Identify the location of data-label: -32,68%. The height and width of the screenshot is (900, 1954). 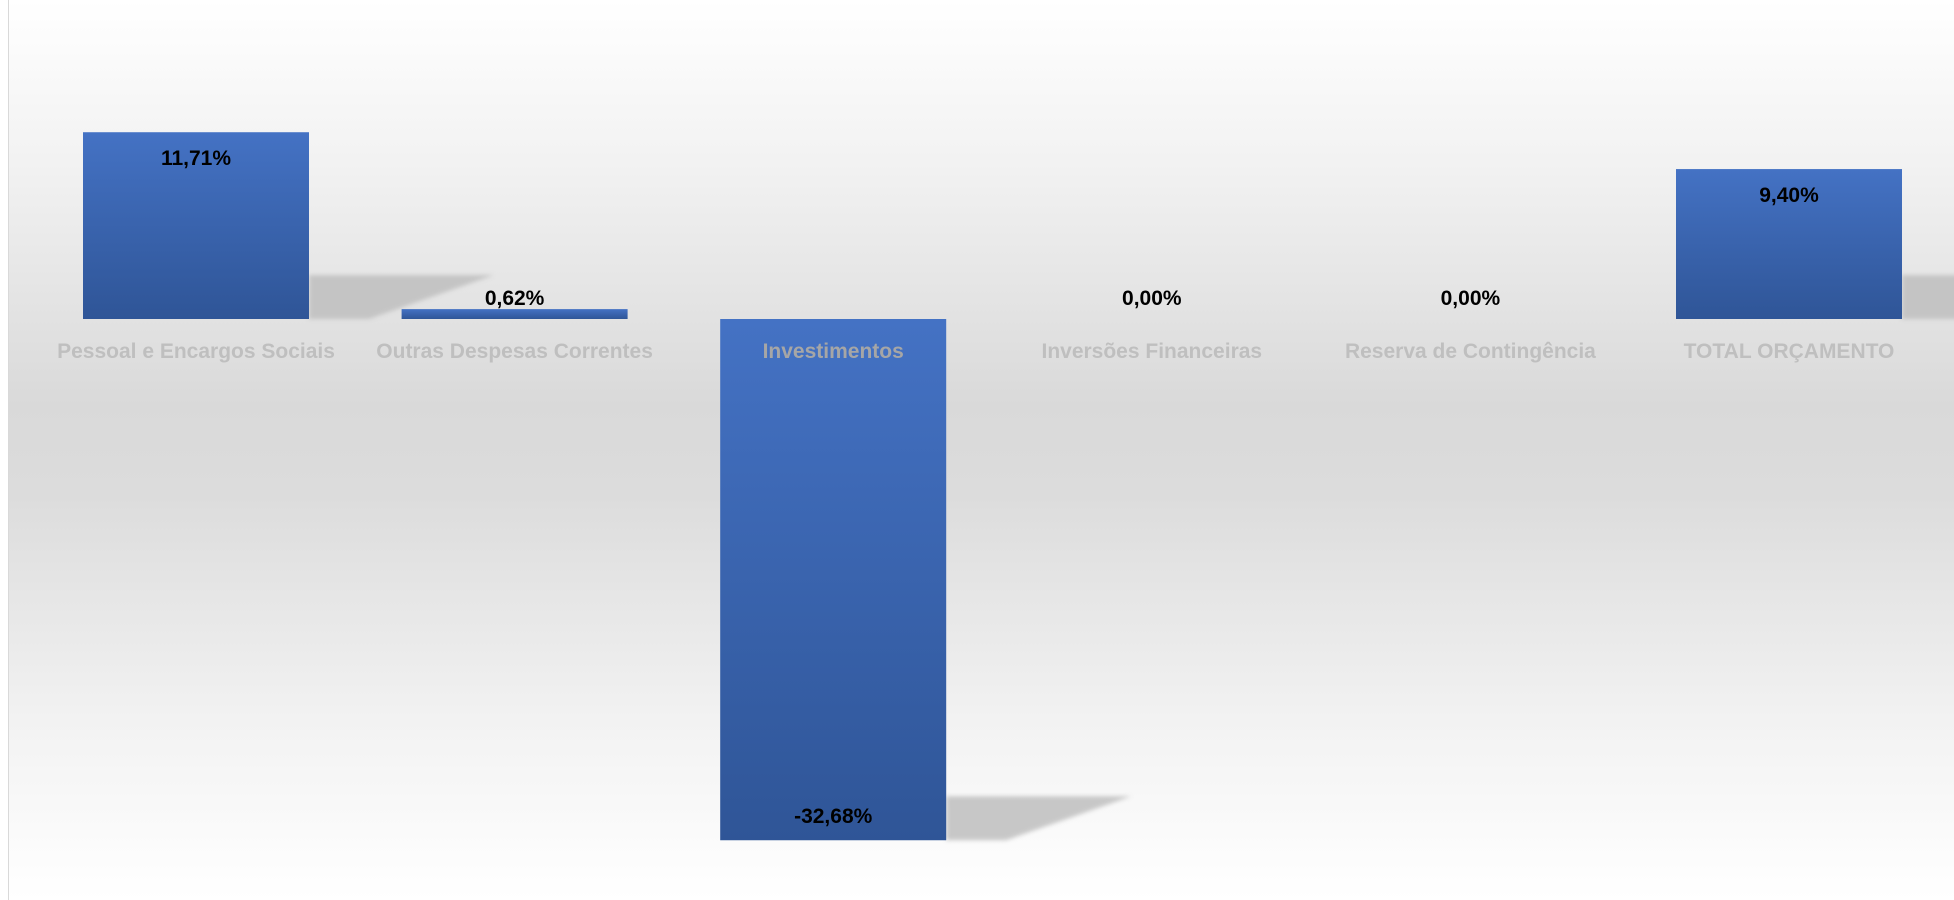
(833, 816).